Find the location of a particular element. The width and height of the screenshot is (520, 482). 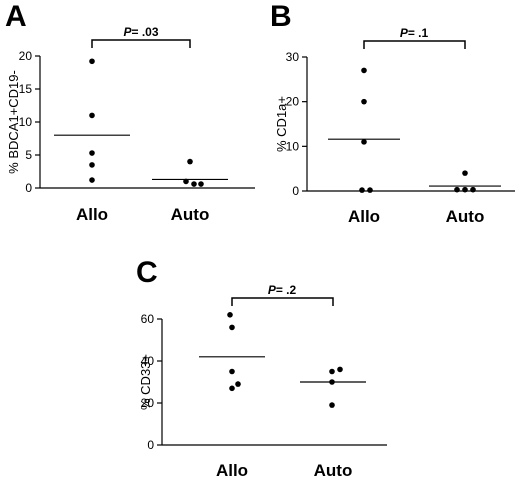

y-tick-label: 15 is located at coordinates (26, 89).